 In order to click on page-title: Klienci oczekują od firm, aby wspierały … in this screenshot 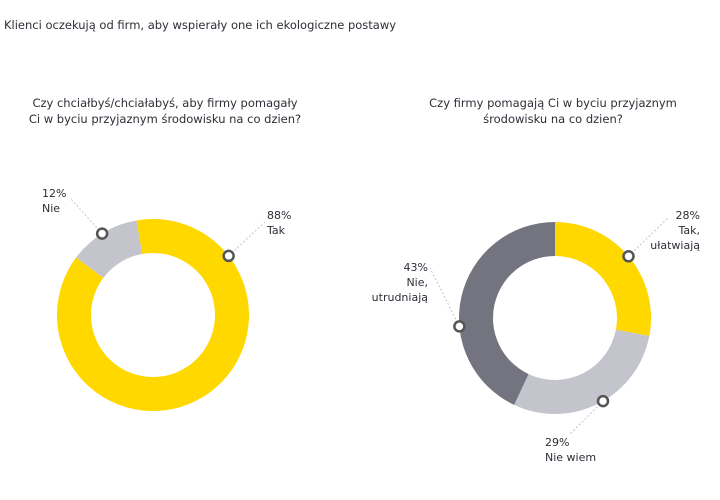, I will do `click(200, 25)`.